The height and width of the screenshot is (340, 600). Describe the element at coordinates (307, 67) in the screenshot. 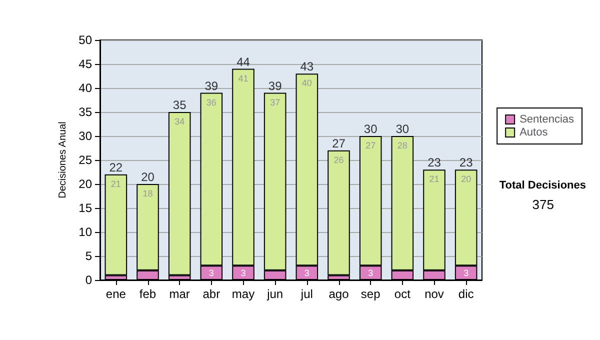

I see `total-label: 43` at that location.